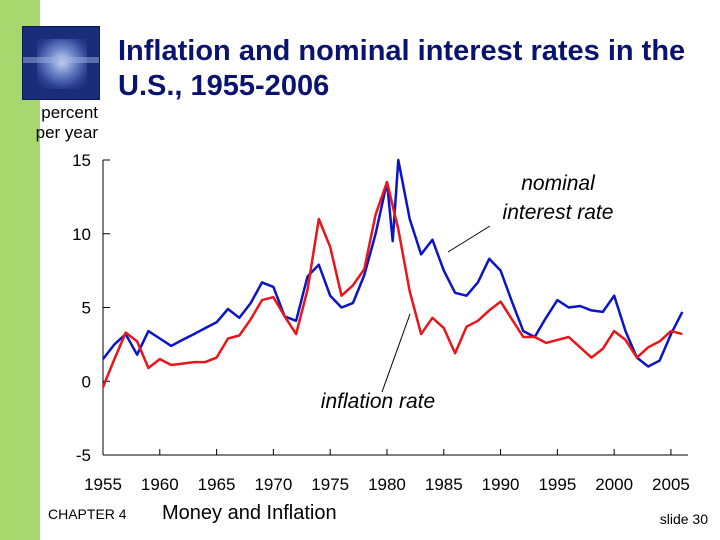  Describe the element at coordinates (469, 239) in the screenshot. I see `annotation-nominal-leader` at that location.